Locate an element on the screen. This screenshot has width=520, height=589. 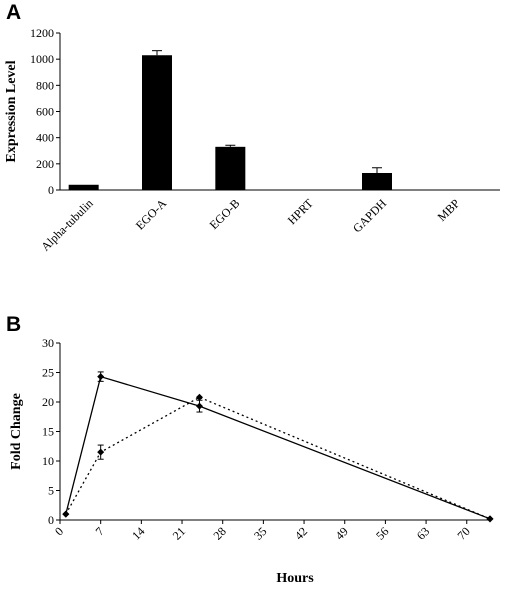
bar-ego-b is located at coordinates (230, 168).